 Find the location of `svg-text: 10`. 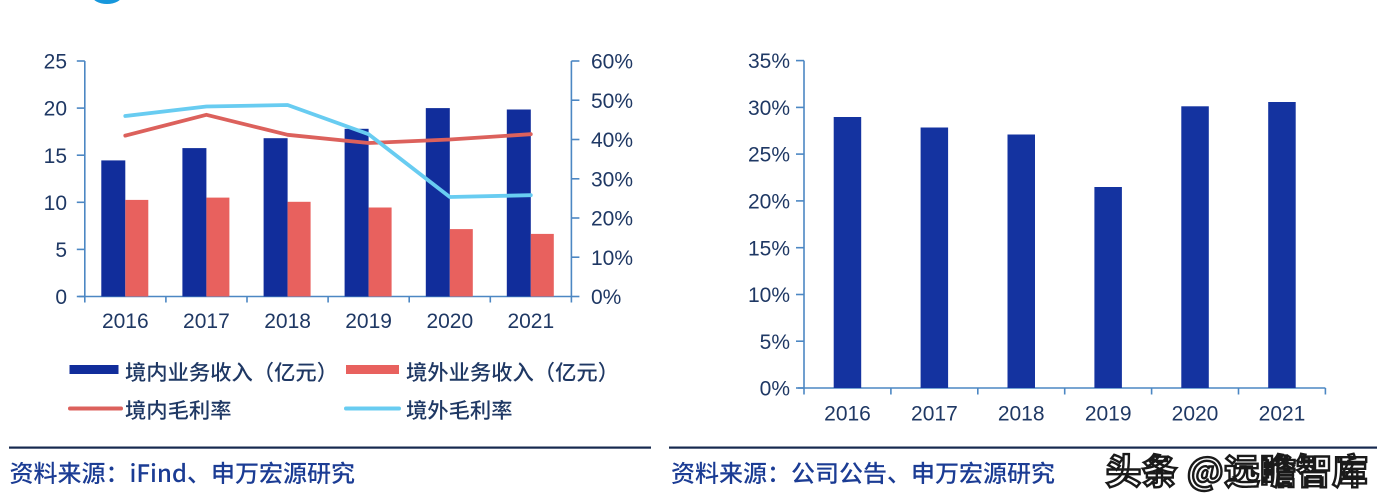

svg-text: 10 is located at coordinates (55, 203).